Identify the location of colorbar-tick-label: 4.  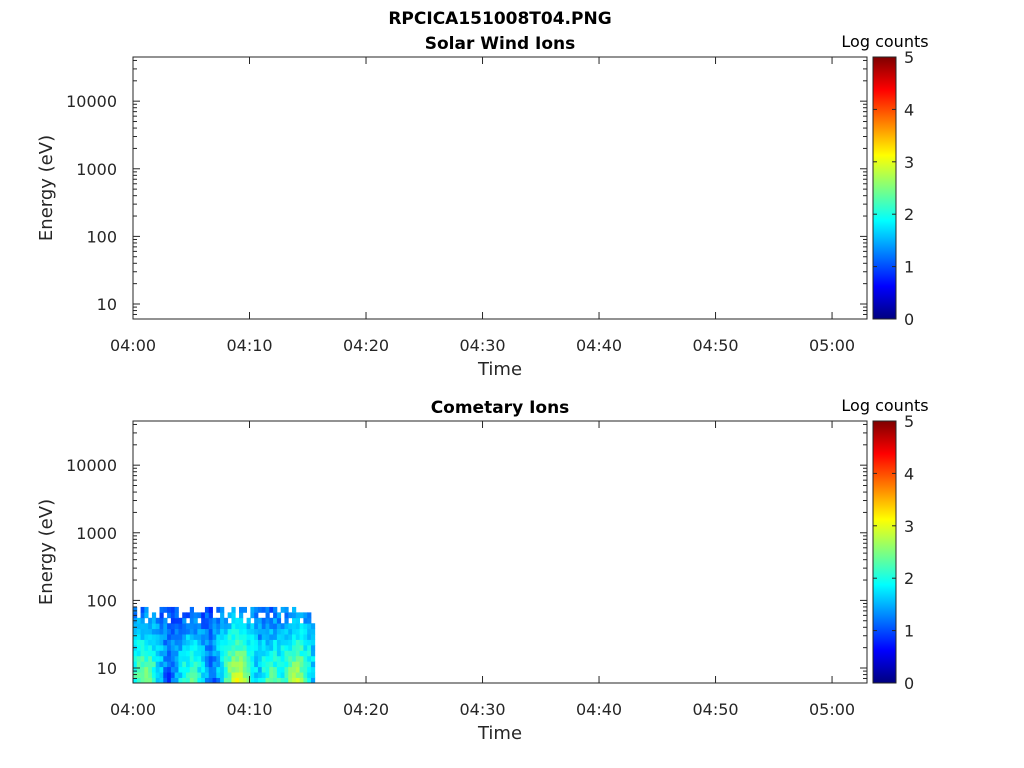
(909, 109).